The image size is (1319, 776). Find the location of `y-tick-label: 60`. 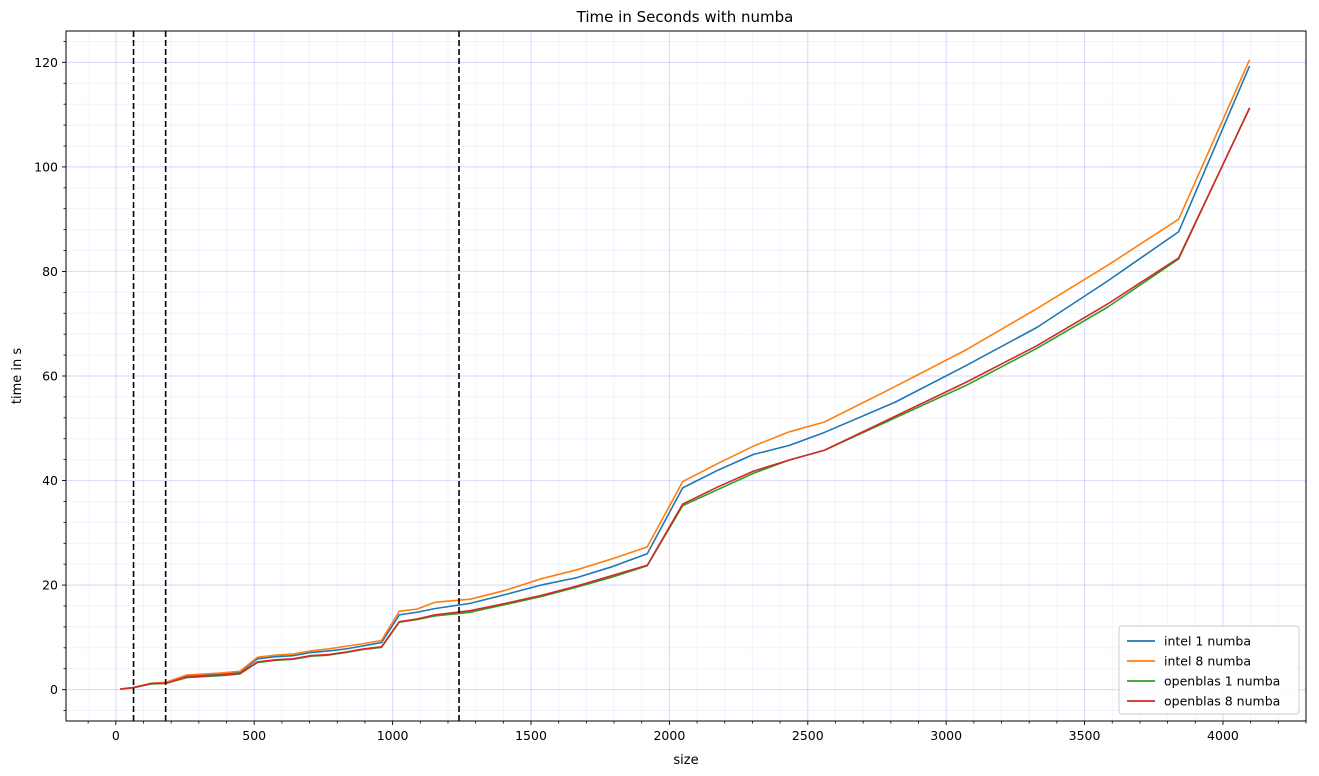

y-tick-label: 60 is located at coordinates (50, 376).